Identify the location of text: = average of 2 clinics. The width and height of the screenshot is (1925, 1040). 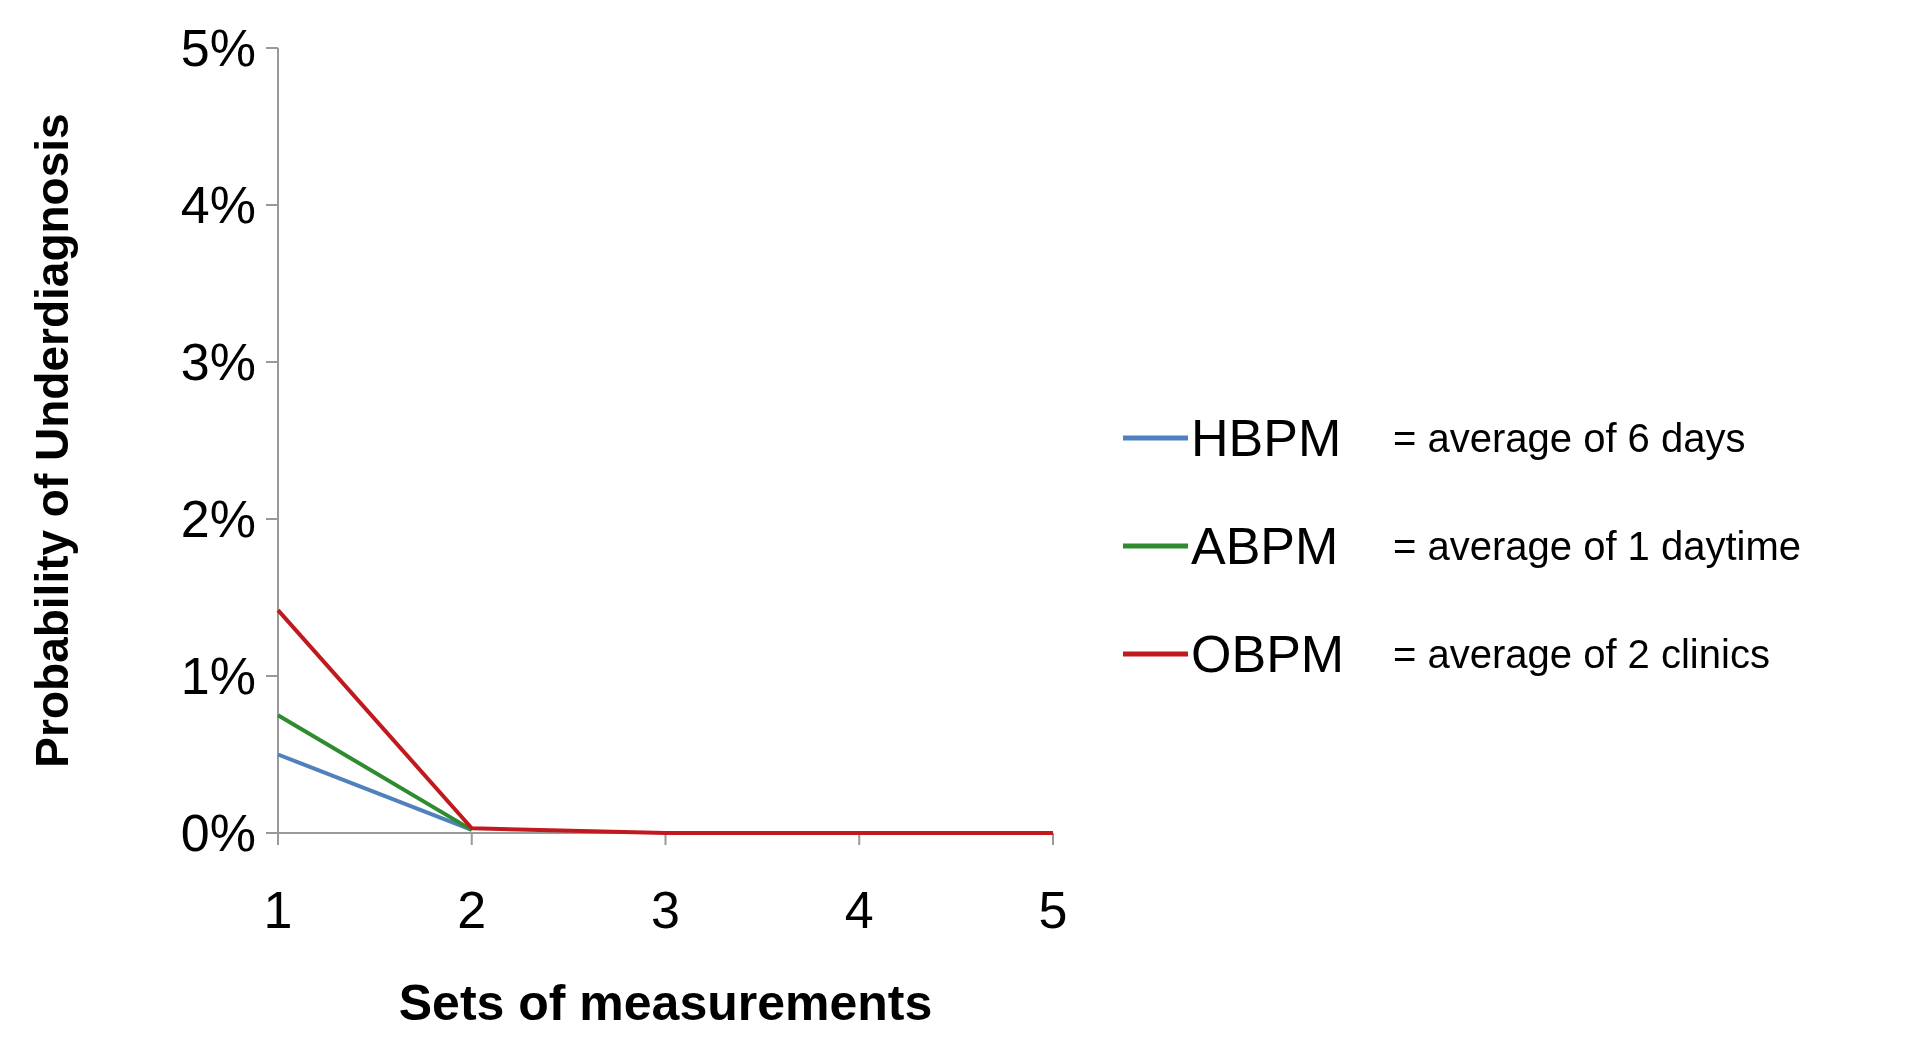
(1581, 654).